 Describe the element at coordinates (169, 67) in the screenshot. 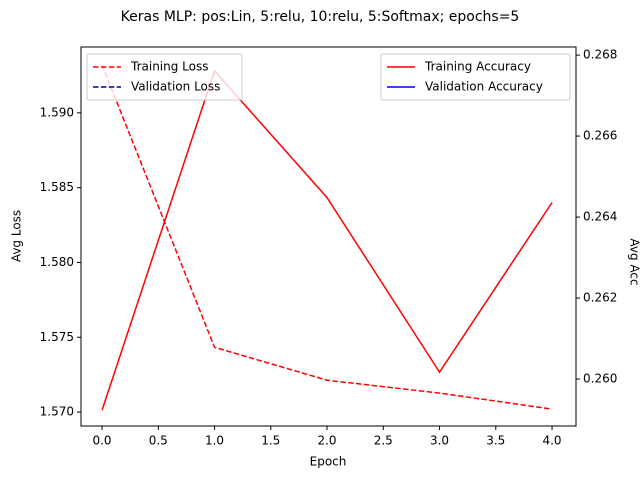

I see `legend-label: Training Loss` at that location.